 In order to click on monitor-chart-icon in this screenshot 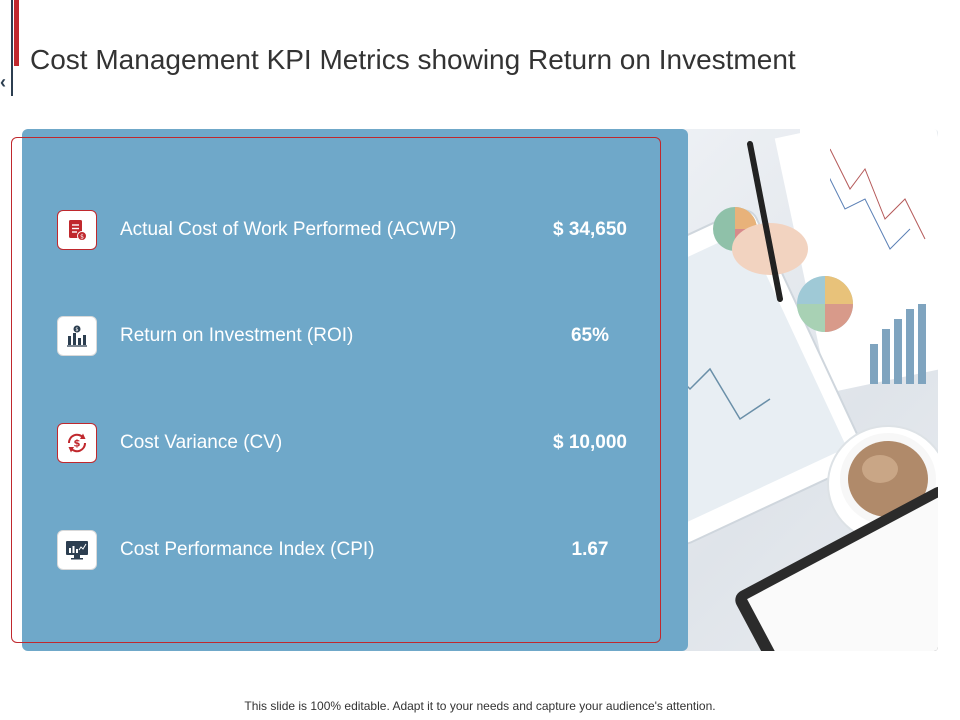, I will do `click(77, 550)`.